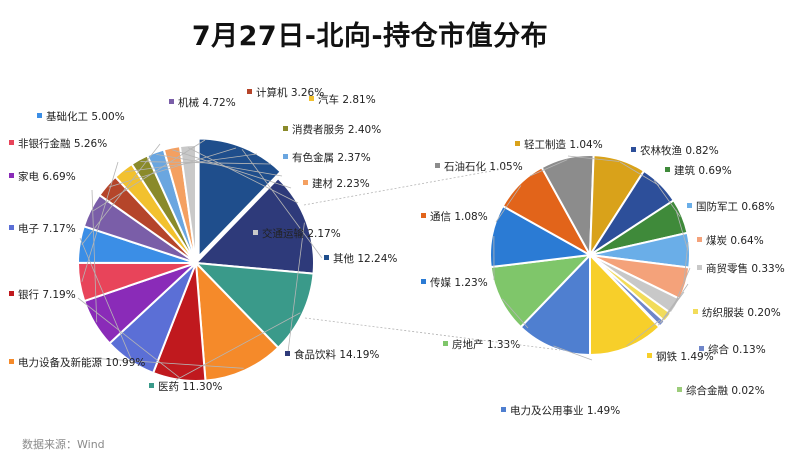  I want to click on data-label-sub-0: 电力及公用事业 1.49%, so click(565, 410).